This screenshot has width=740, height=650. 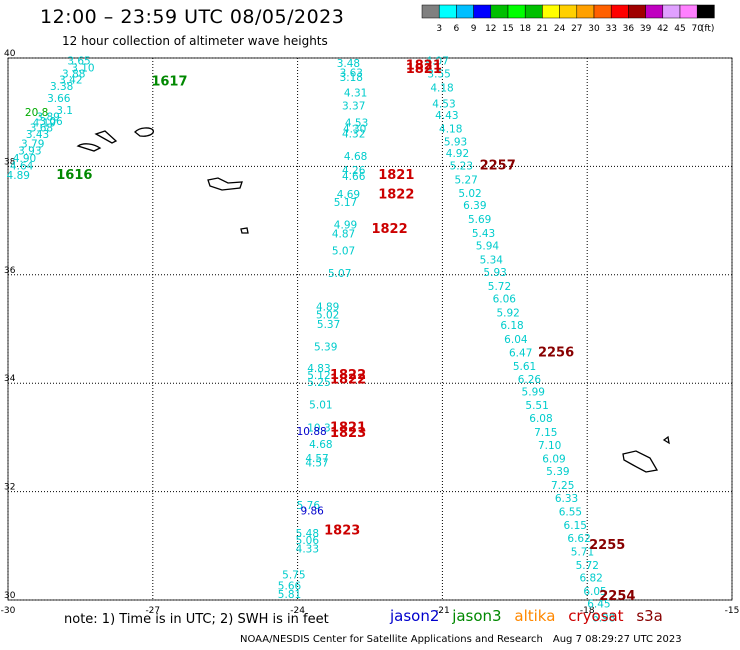 I want to click on wave-height-value: 5.02, so click(x=469, y=194).